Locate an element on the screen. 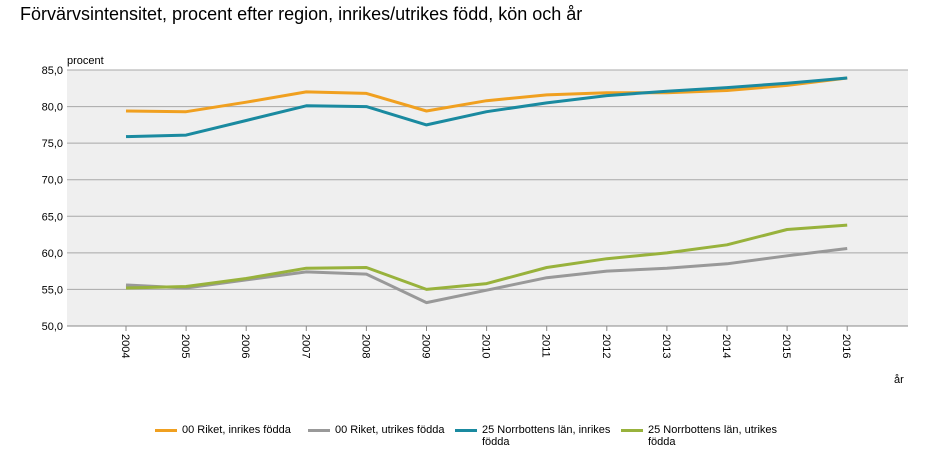  legend-item: 25 Norrbottens län, utrikes födda is located at coordinates (704, 436).